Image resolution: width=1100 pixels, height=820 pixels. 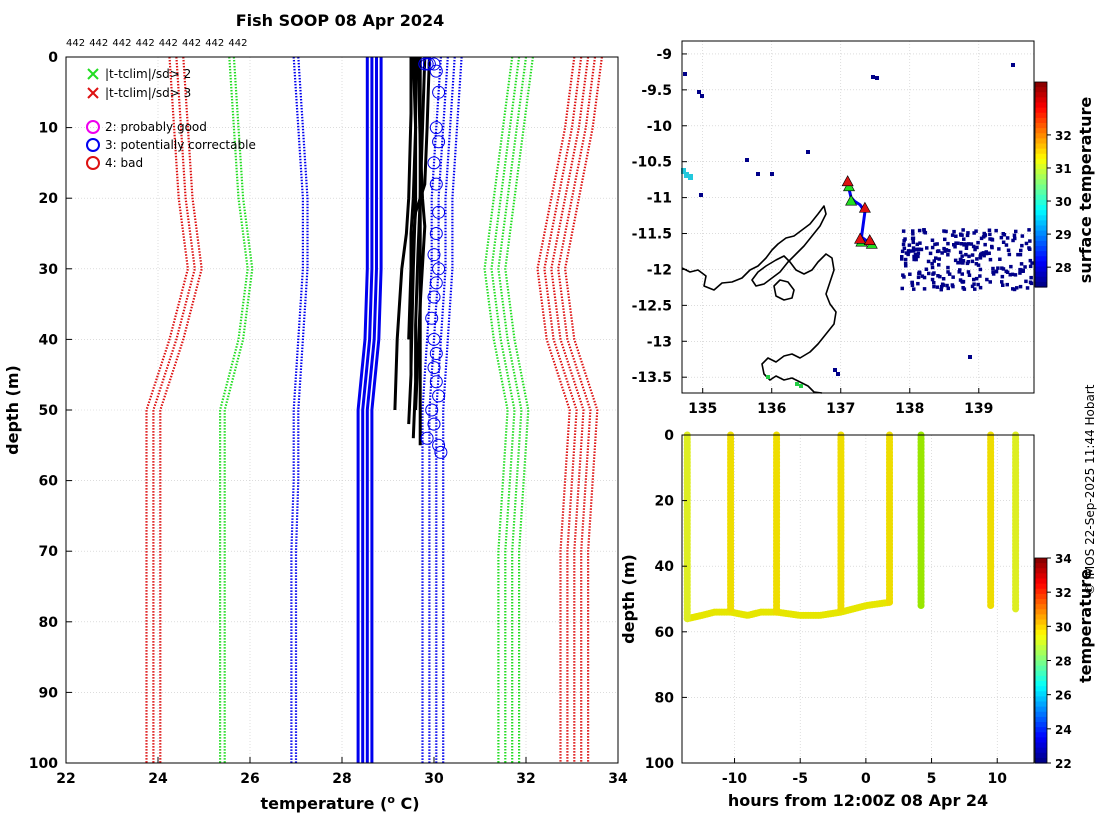 I want to click on section-colorbar: 22 24 26 28 30 32 34, so click(x=1053, y=661).